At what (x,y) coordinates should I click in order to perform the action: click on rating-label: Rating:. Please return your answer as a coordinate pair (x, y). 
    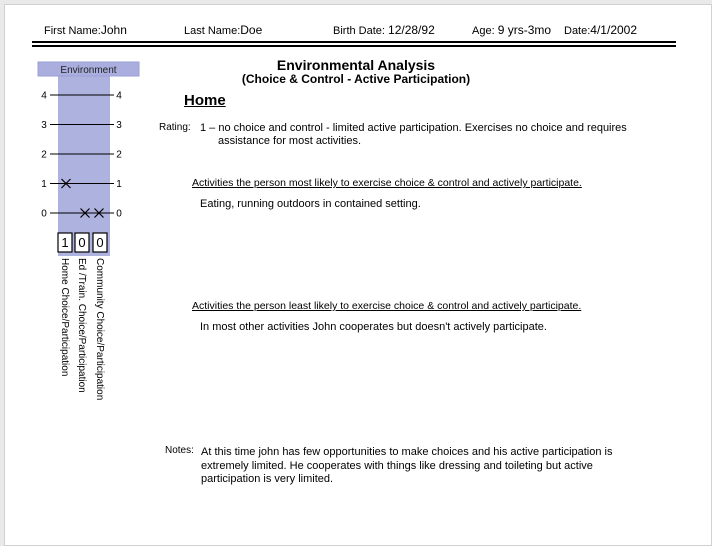
    Looking at the image, I should click on (175, 127).